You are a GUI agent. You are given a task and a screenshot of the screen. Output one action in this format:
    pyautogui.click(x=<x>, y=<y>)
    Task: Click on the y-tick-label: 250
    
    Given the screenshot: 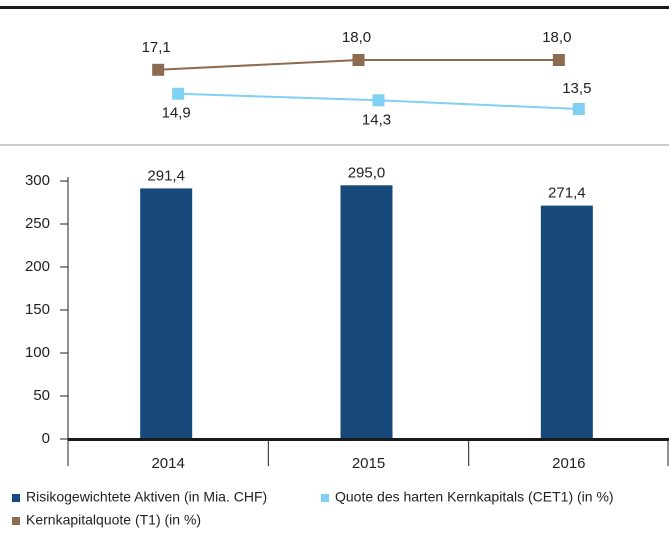 What is the action you would take?
    pyautogui.click(x=37, y=223)
    